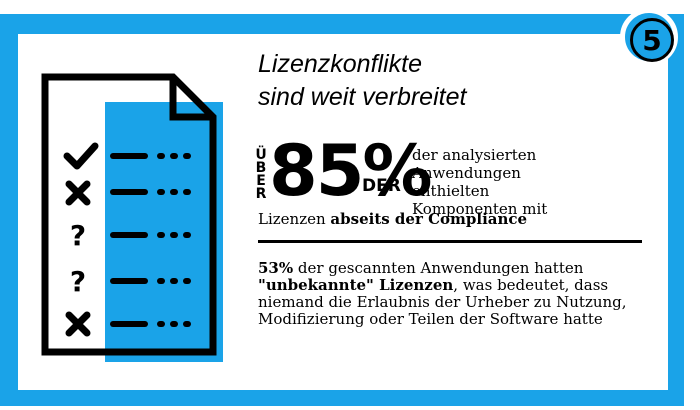 This screenshot has width=700, height=410. Describe the element at coordinates (362, 81) in the screenshot. I see `headline: Lizenzkonflikte sind weit verbreitet` at that location.